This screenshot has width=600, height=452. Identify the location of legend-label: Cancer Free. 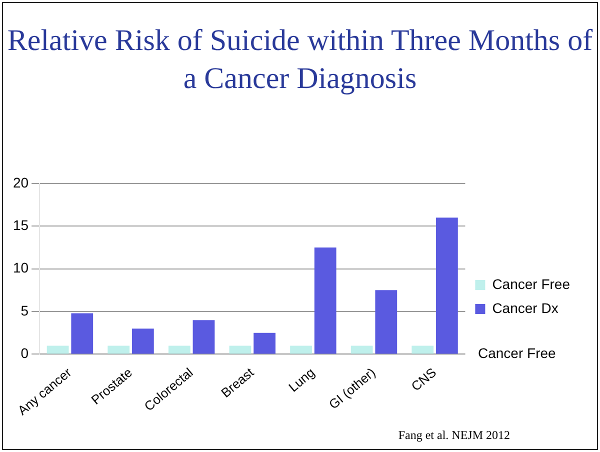
(531, 284).